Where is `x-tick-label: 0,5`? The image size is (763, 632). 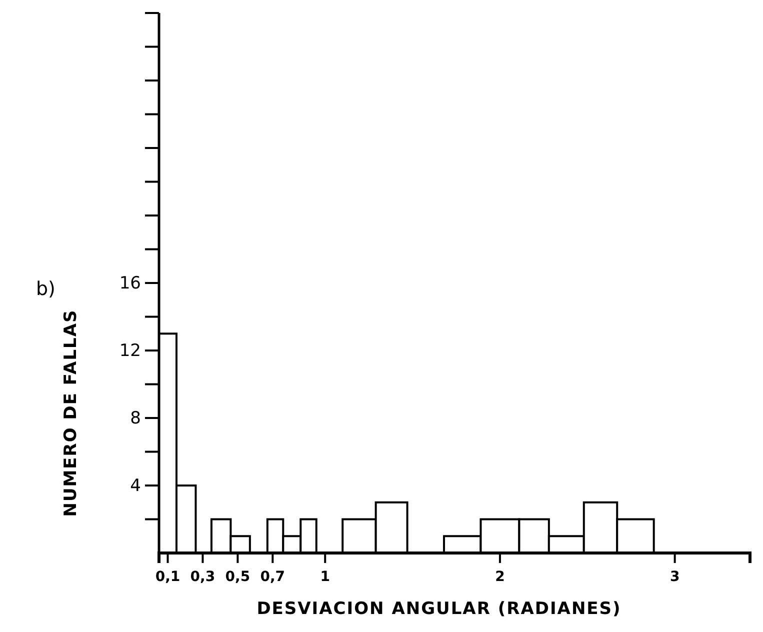 x-tick-label: 0,5 is located at coordinates (237, 576).